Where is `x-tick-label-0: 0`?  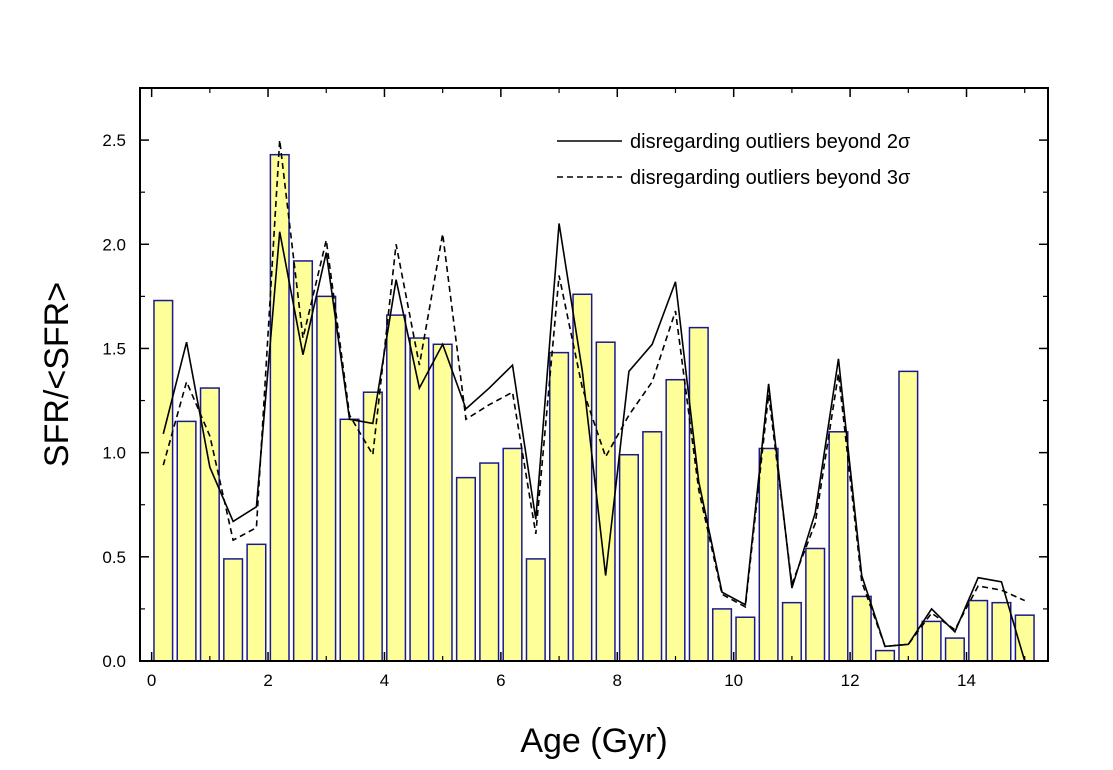
x-tick-label-0: 0 is located at coordinates (151, 680).